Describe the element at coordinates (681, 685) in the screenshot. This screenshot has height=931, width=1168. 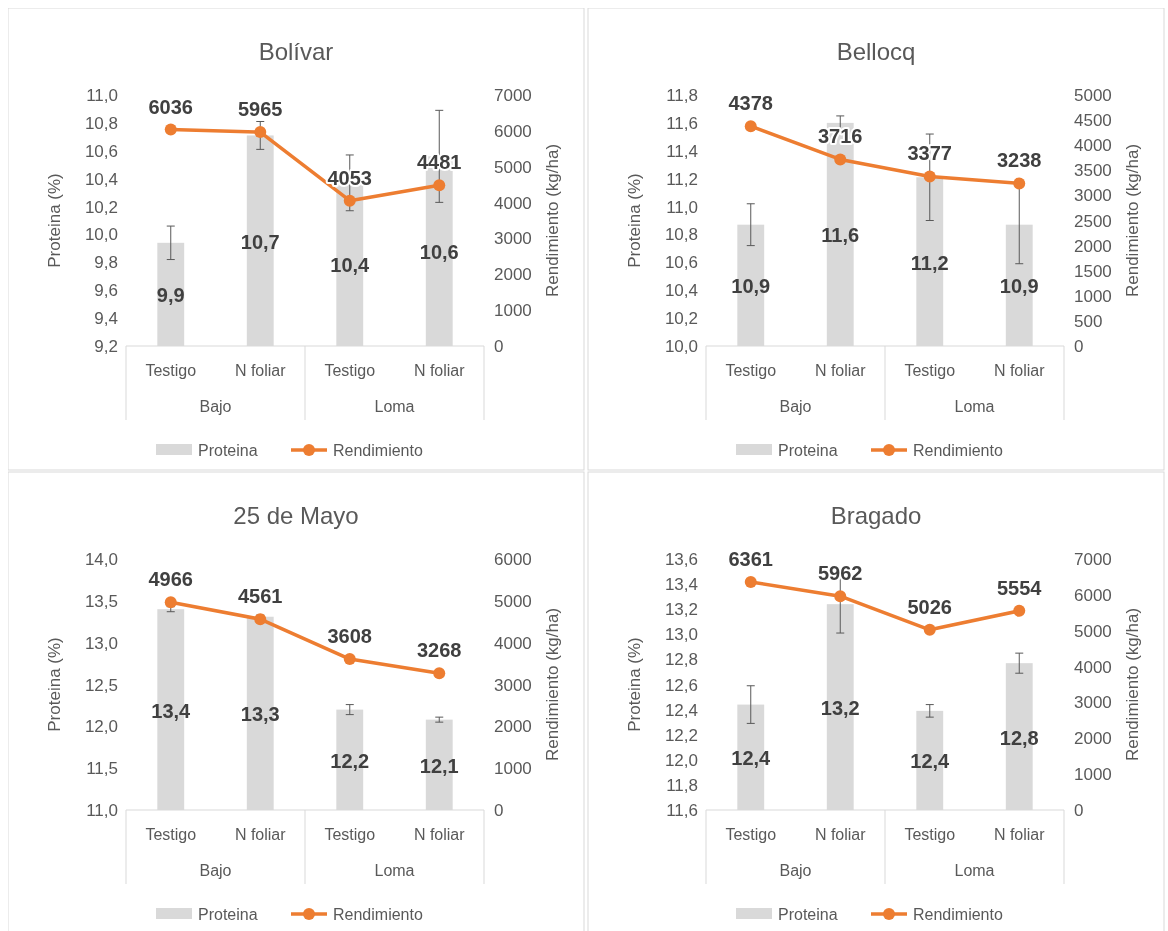
I see `y-tick-label: 12,6` at that location.